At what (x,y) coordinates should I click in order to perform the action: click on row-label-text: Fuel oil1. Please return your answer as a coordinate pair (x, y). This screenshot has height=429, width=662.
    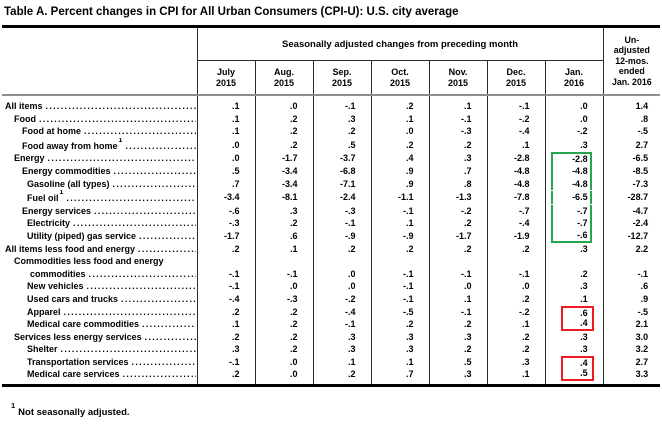
    Looking at the image, I should click on (45, 197).